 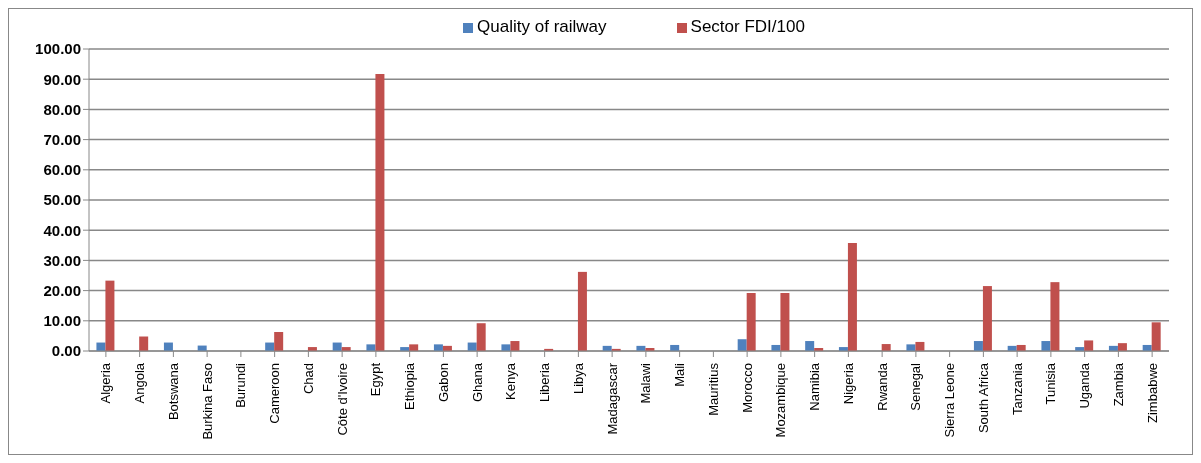 I want to click on x-tick-label: Liberia, so click(x=545, y=382).